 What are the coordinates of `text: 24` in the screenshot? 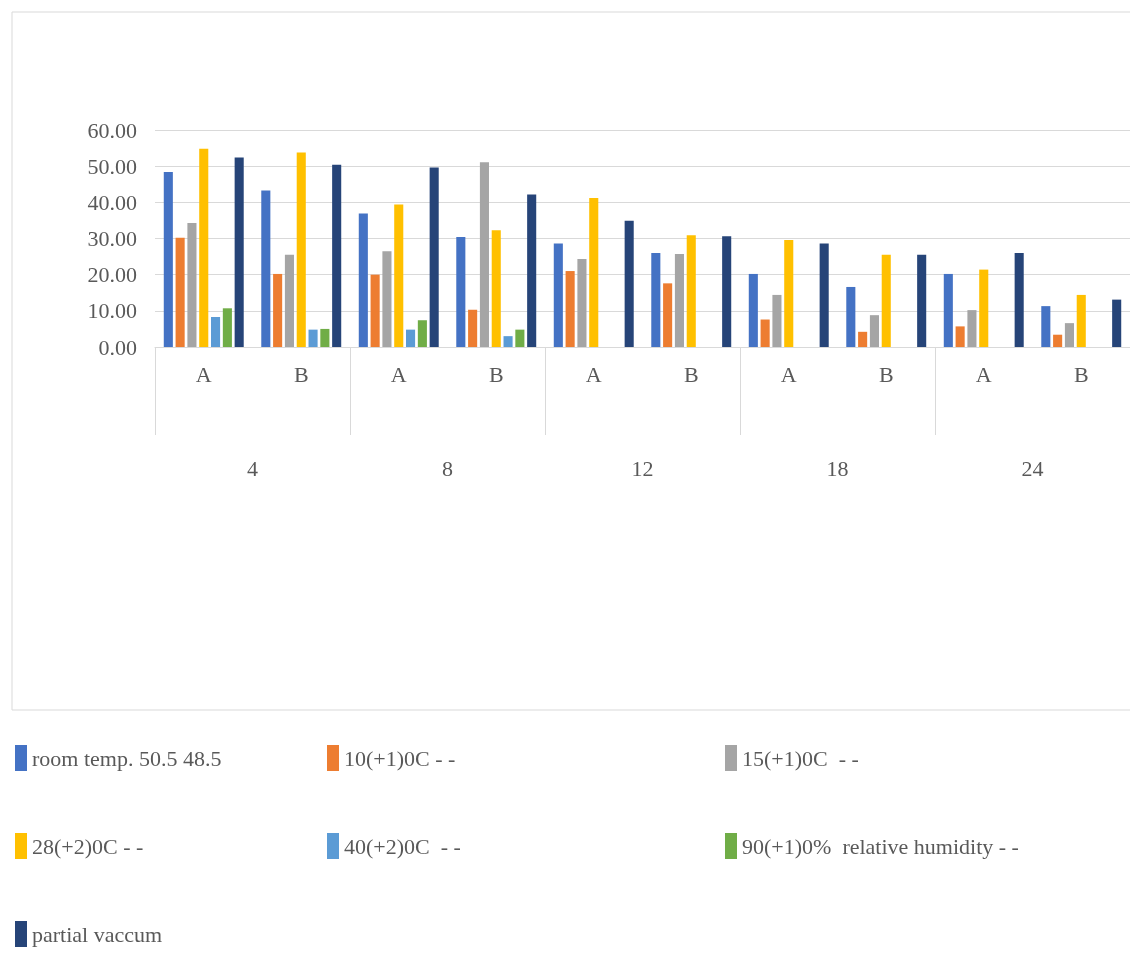 It's located at (1032, 468).